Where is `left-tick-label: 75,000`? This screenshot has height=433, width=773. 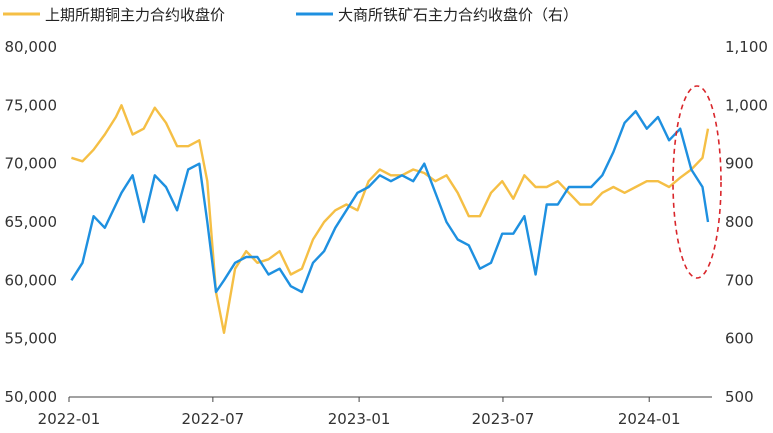
left-tick-label: 75,000 is located at coordinates (31, 105).